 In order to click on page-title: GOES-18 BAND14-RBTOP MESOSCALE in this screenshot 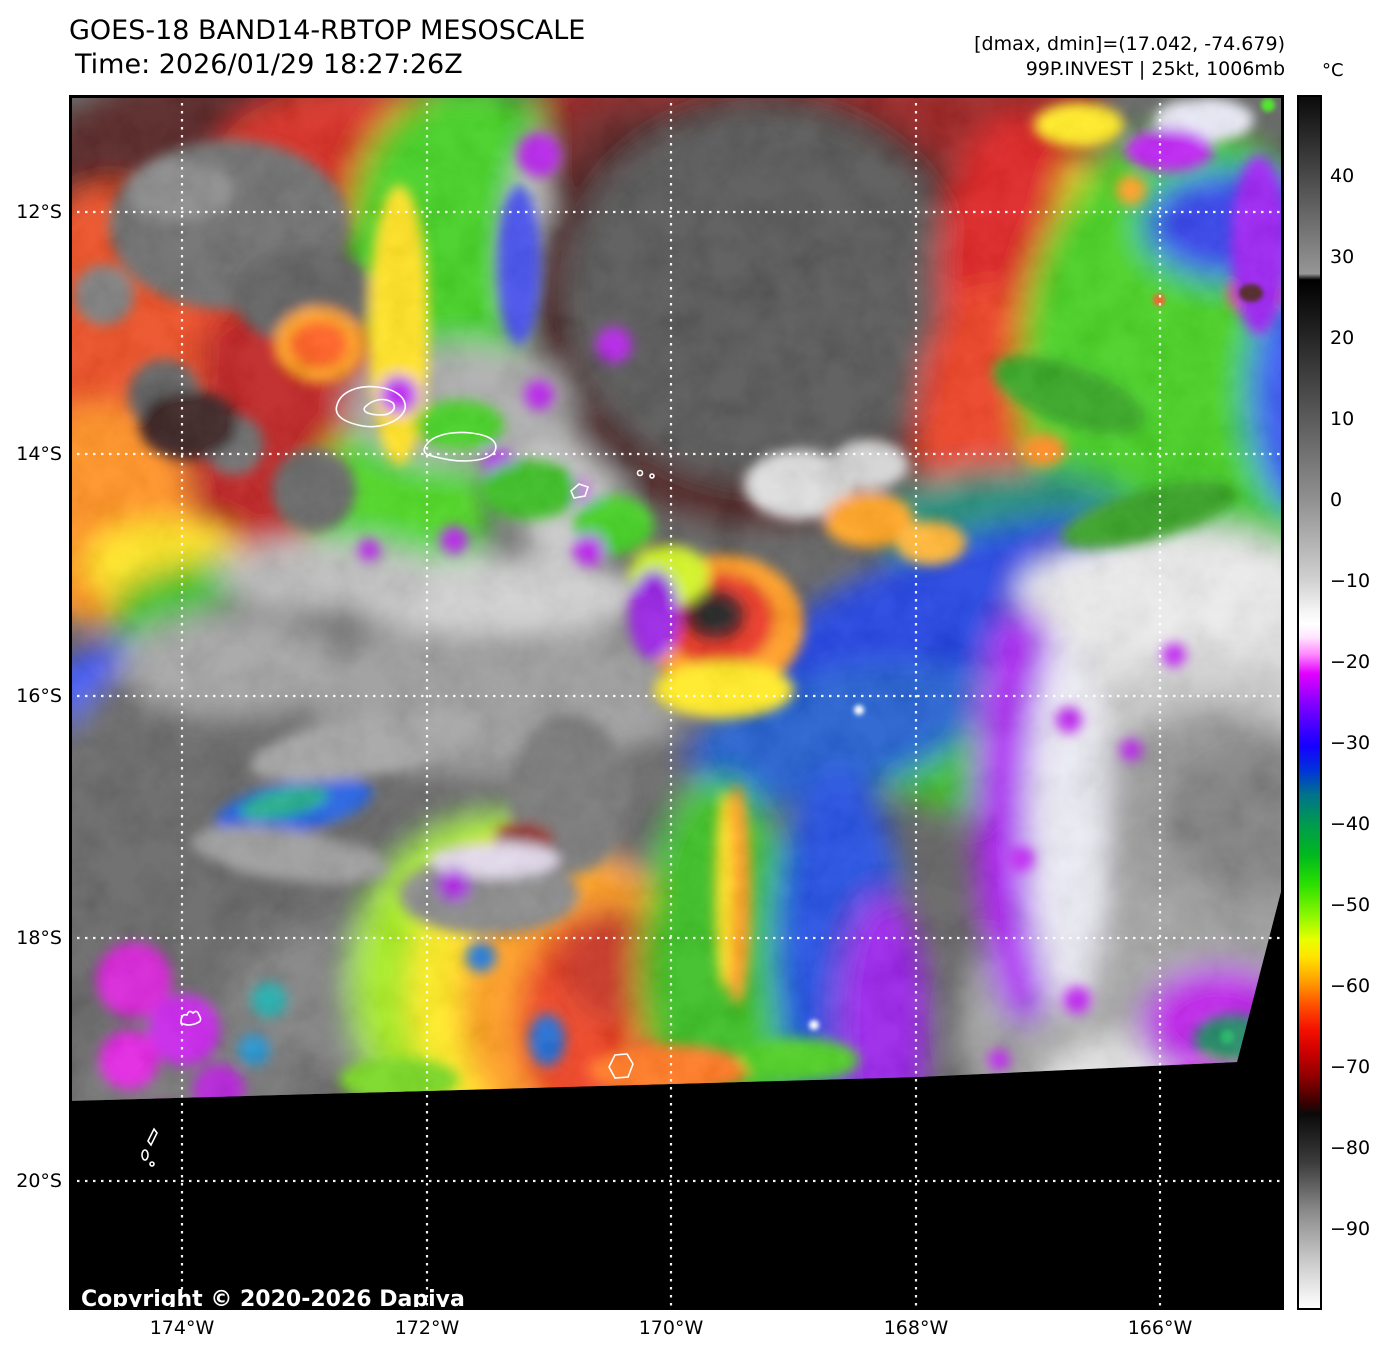, I will do `click(327, 30)`.